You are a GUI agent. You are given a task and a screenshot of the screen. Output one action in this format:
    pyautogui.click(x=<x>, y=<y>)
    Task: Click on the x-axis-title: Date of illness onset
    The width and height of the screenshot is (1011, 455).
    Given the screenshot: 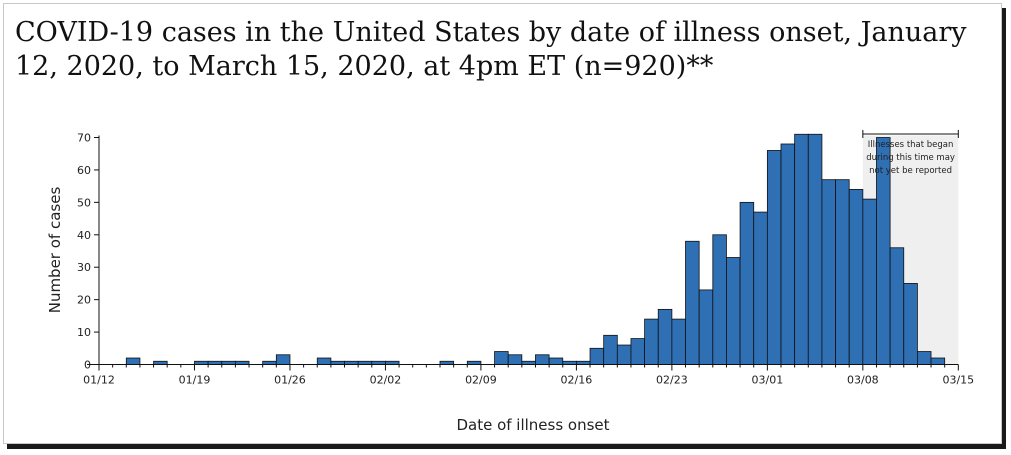 What is the action you would take?
    pyautogui.click(x=532, y=425)
    